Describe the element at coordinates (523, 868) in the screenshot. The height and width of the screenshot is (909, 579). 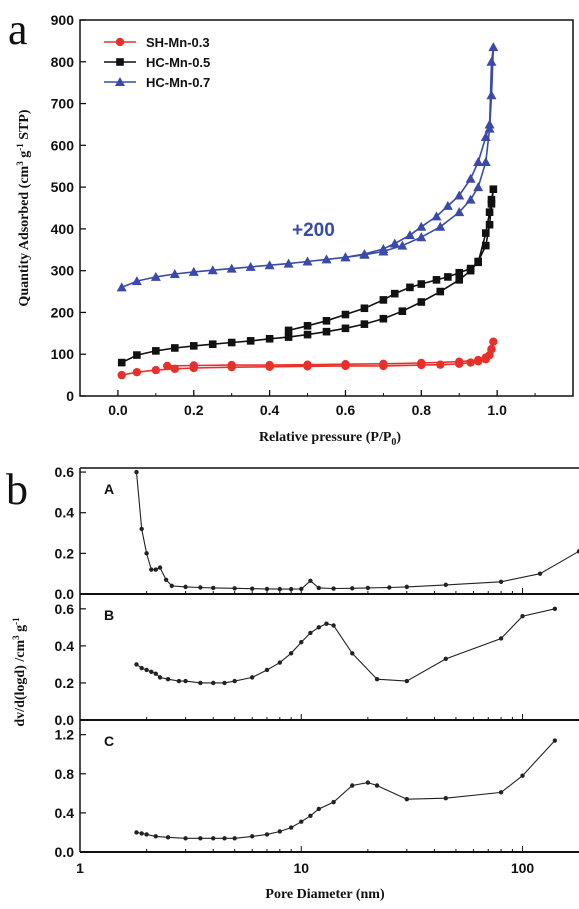
I see `x-tick-label-b: 100` at that location.